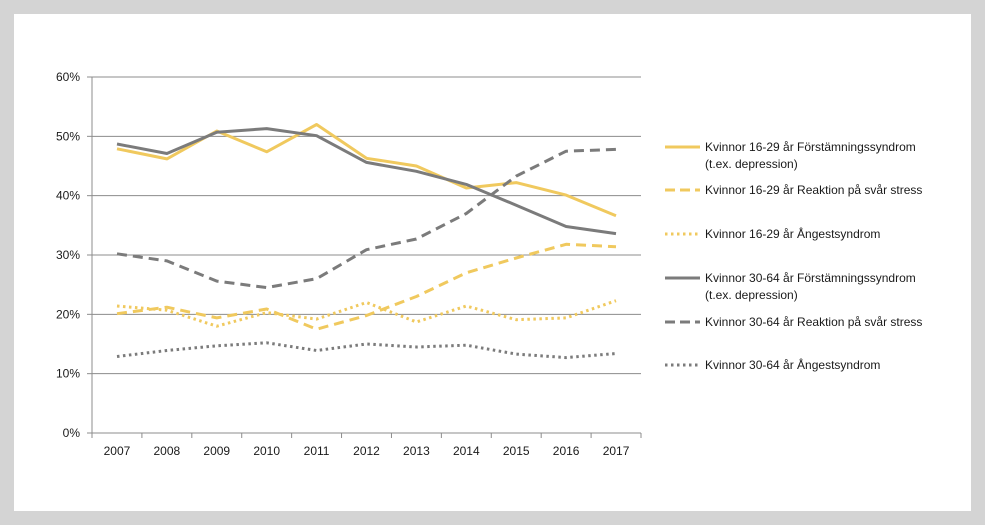 The height and width of the screenshot is (525, 985). What do you see at coordinates (117, 451) in the screenshot?
I see `x-tick-label: 2007` at bounding box center [117, 451].